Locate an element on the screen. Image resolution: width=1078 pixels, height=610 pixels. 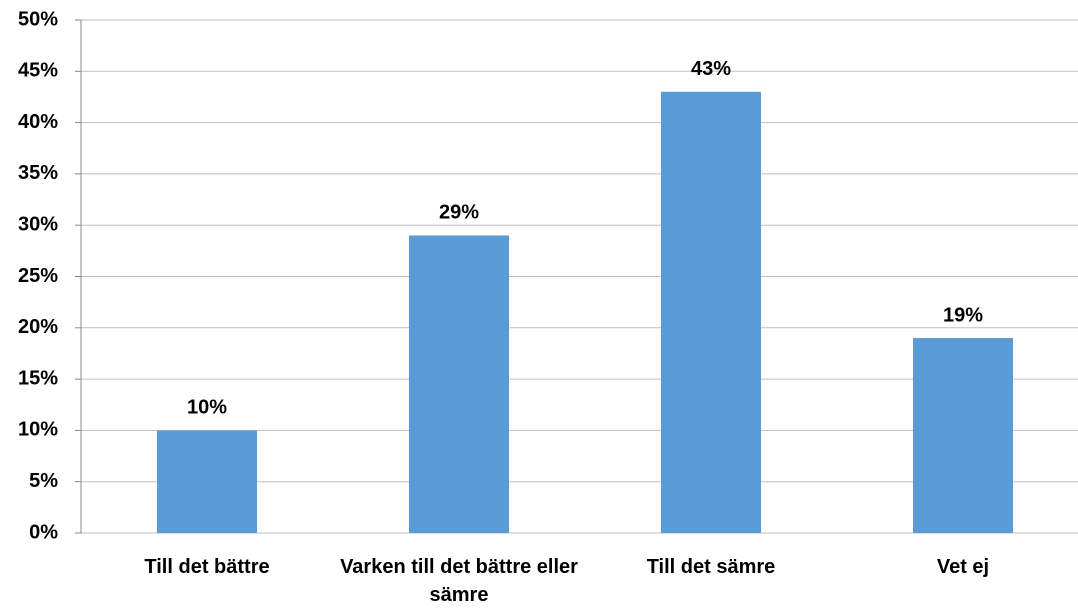
x-tick-label: Vet ej is located at coordinates (963, 567).